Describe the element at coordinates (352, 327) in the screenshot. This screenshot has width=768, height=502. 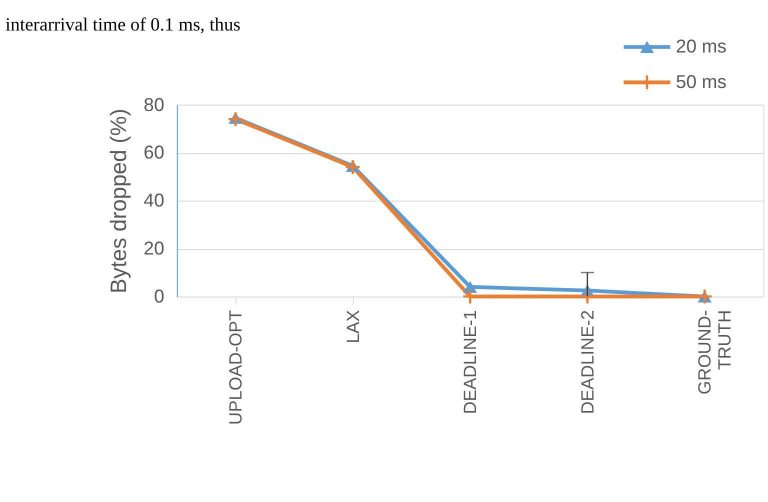
I see `x-tick-label: LAX` at that location.